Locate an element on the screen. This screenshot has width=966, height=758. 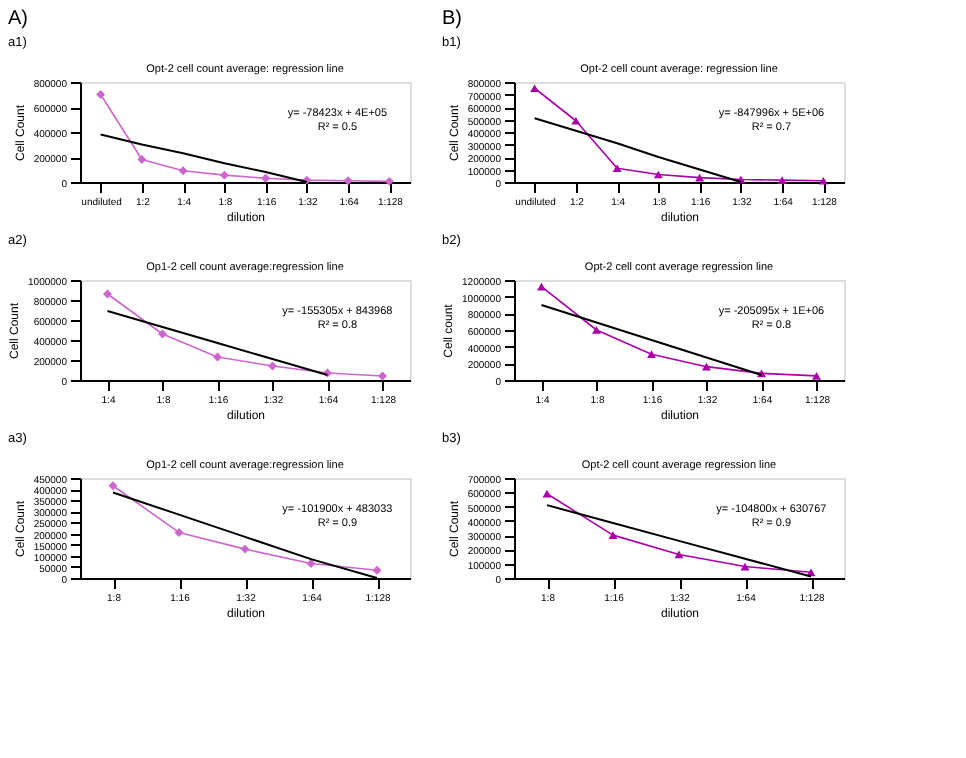
text: A) is located at coordinates (18, 19).